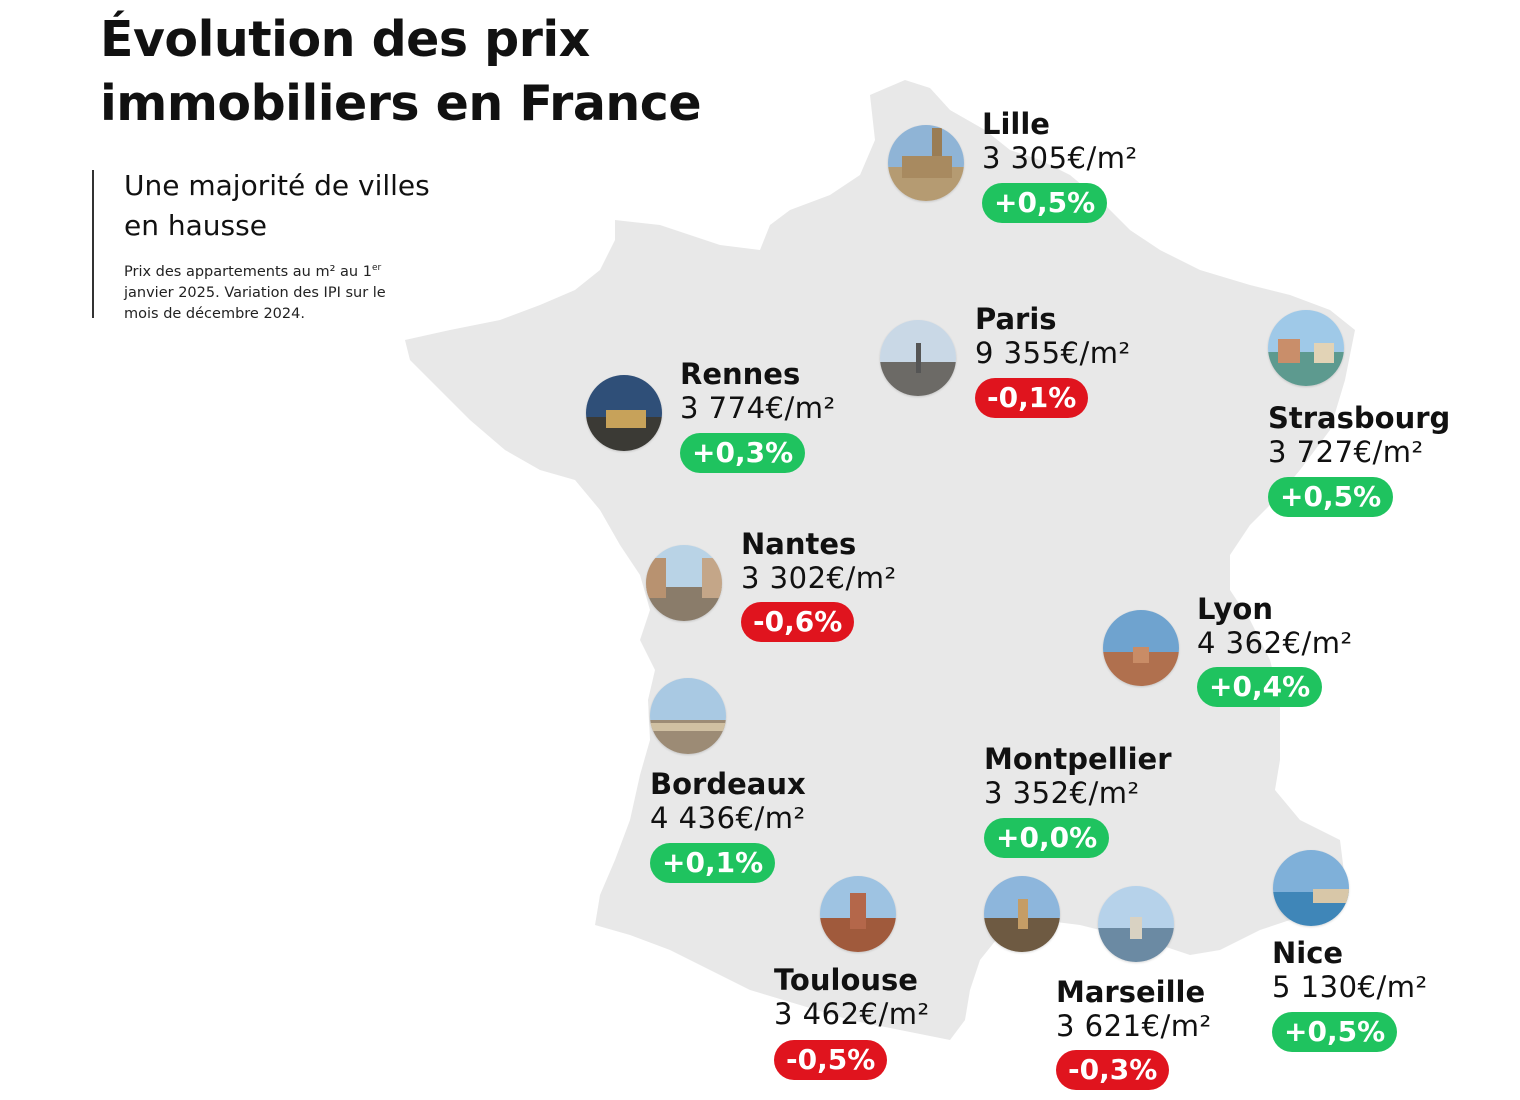 Image resolution: width=1520 pixels, height=1100 pixels. What do you see at coordinates (1308, 953) in the screenshot?
I see `city-name: Nice` at bounding box center [1308, 953].